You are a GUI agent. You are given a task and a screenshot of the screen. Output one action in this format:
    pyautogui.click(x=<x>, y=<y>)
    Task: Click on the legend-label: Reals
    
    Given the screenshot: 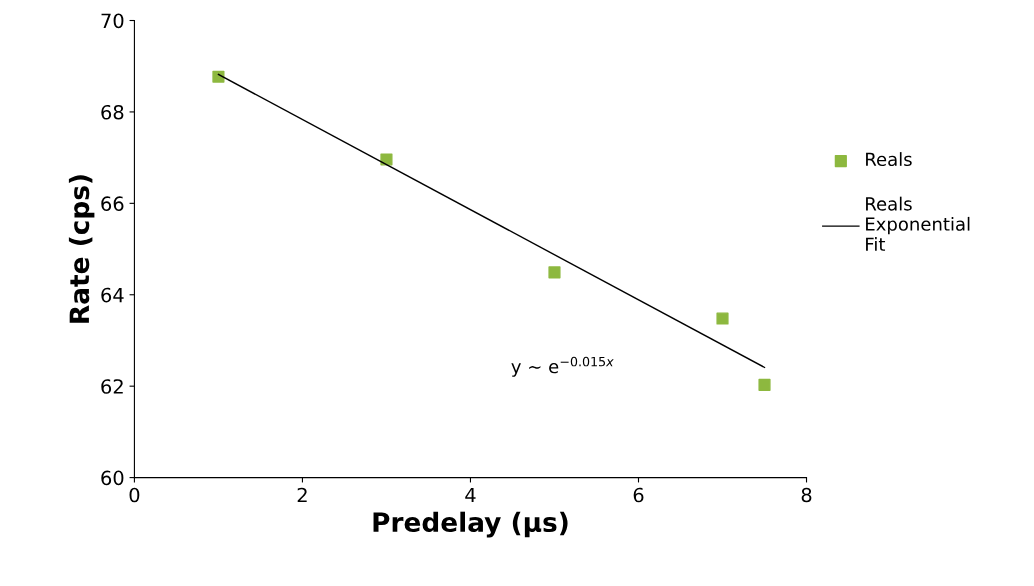 What is the action you would take?
    pyautogui.click(x=889, y=159)
    